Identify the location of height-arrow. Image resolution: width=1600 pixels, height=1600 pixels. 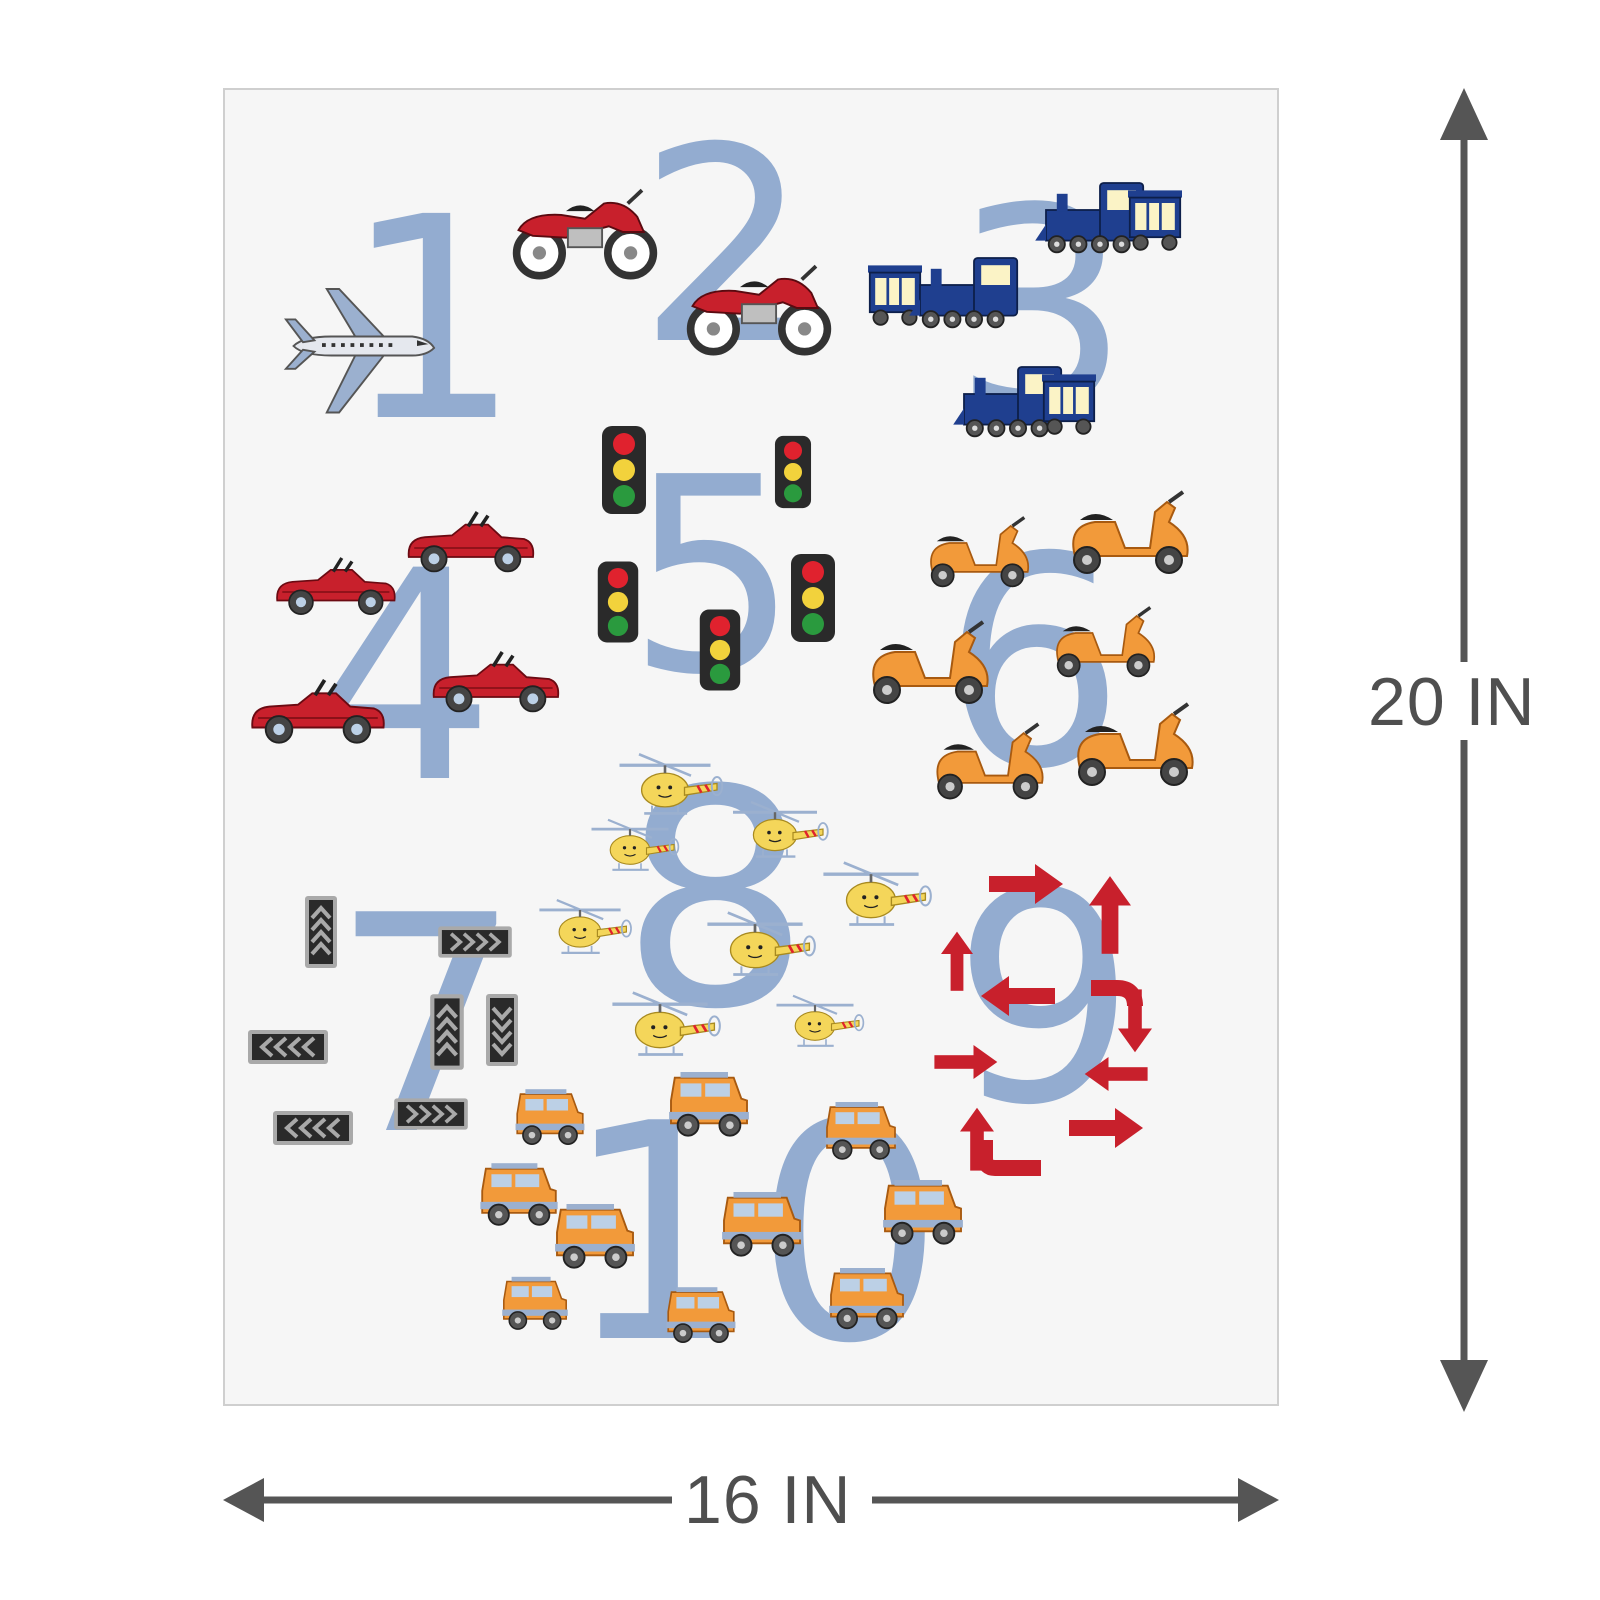
(1464, 750).